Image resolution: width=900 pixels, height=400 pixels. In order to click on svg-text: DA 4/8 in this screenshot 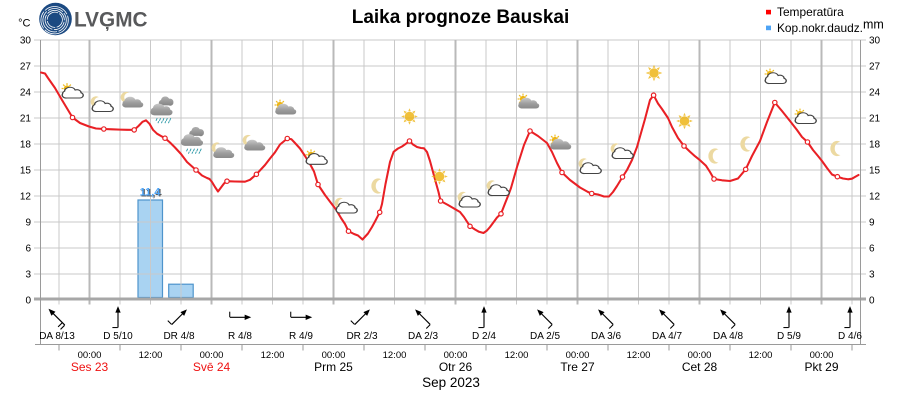, I will do `click(728, 336)`.